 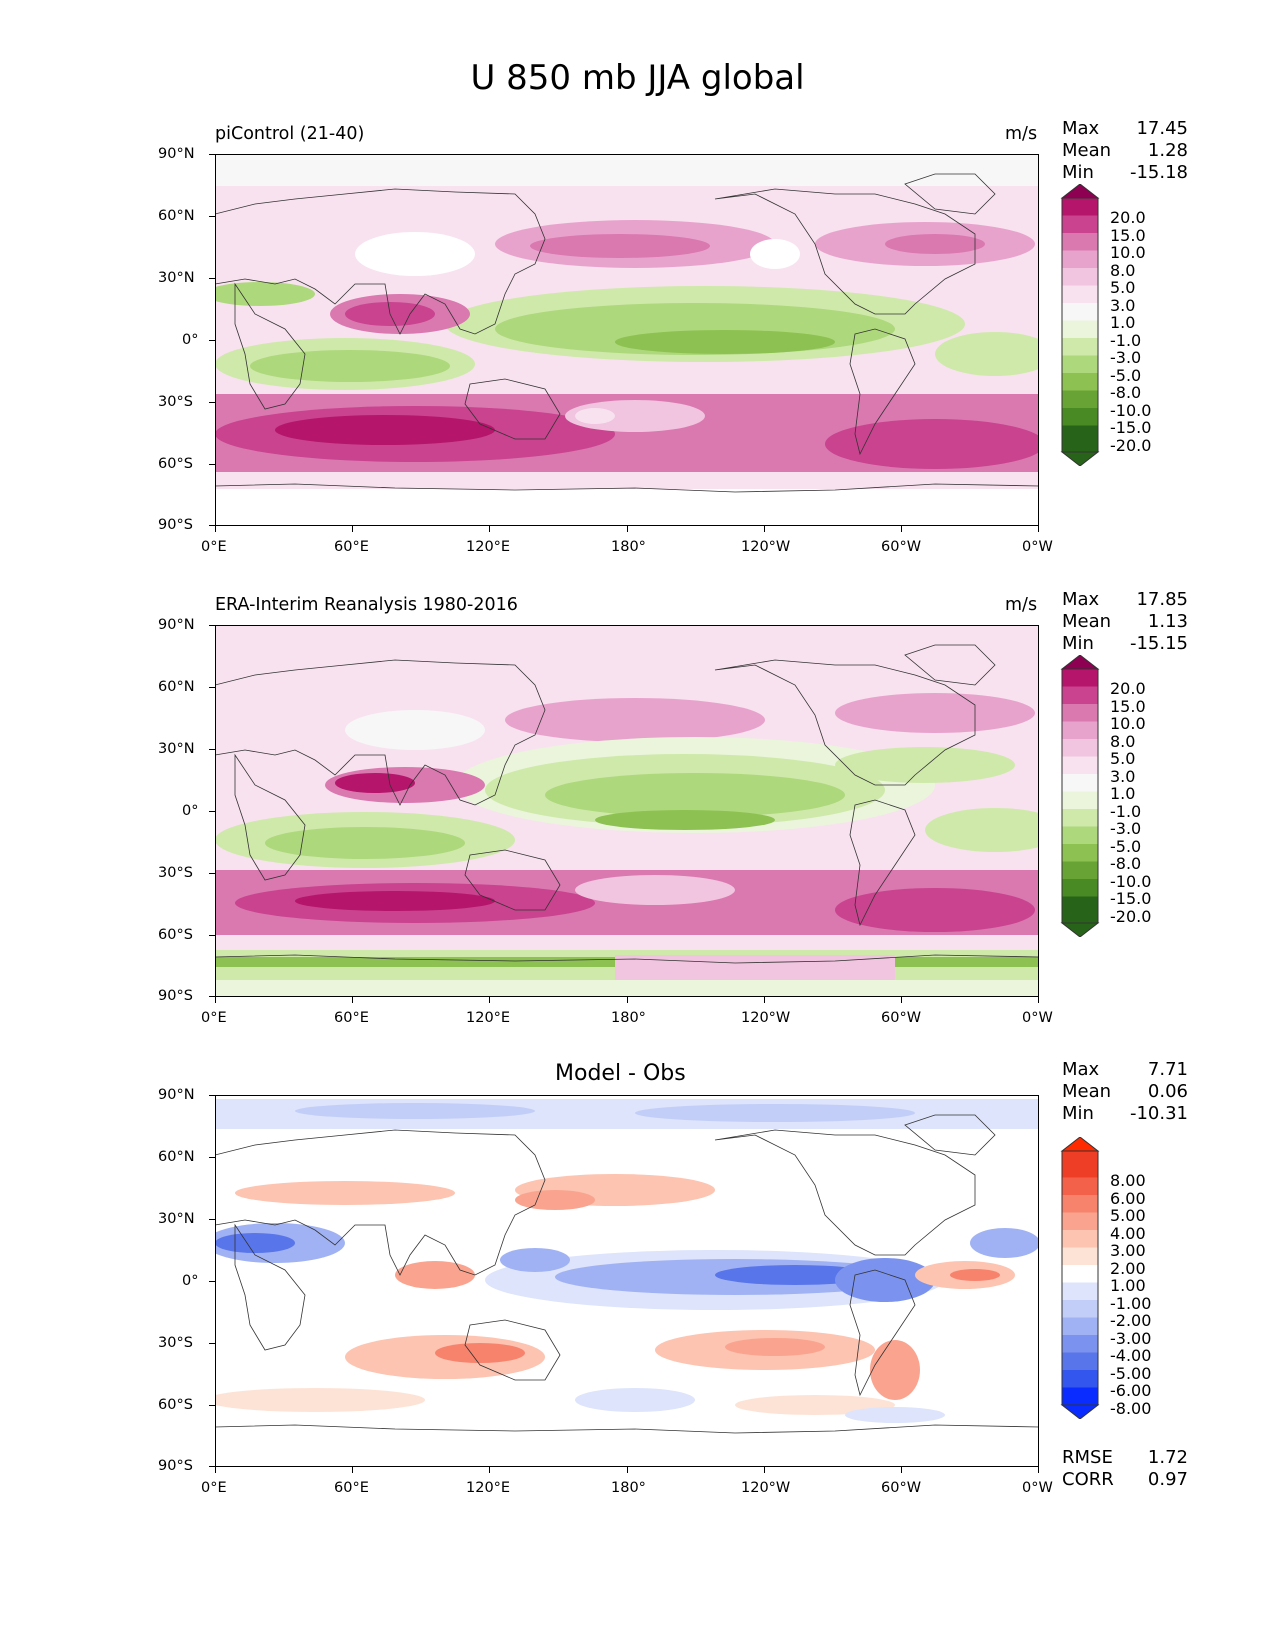 What do you see at coordinates (488, 1488) in the screenshot?
I see `lon-label: 120°E` at bounding box center [488, 1488].